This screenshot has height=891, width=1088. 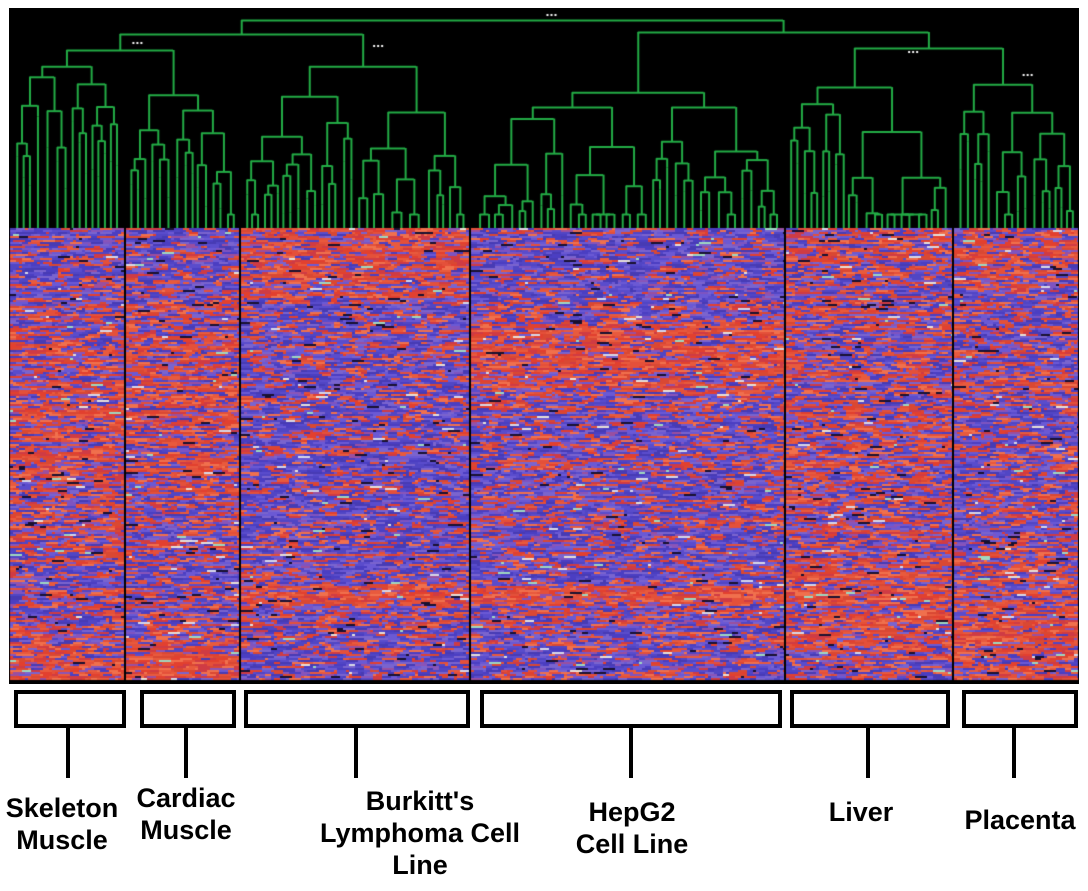 What do you see at coordinates (631, 709) in the screenshot?
I see `group-bracket-hepg2` at bounding box center [631, 709].